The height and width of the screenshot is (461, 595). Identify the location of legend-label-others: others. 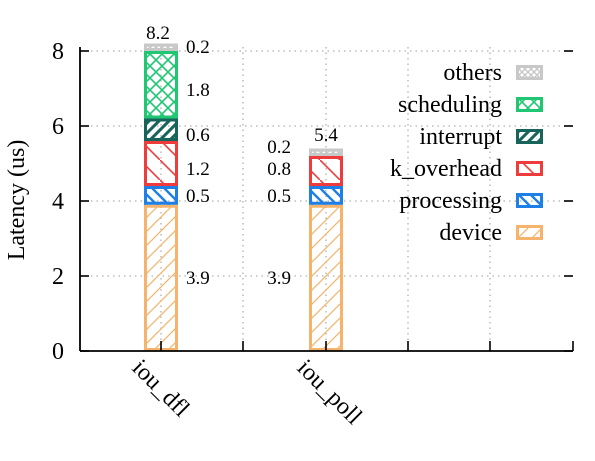
(472, 73).